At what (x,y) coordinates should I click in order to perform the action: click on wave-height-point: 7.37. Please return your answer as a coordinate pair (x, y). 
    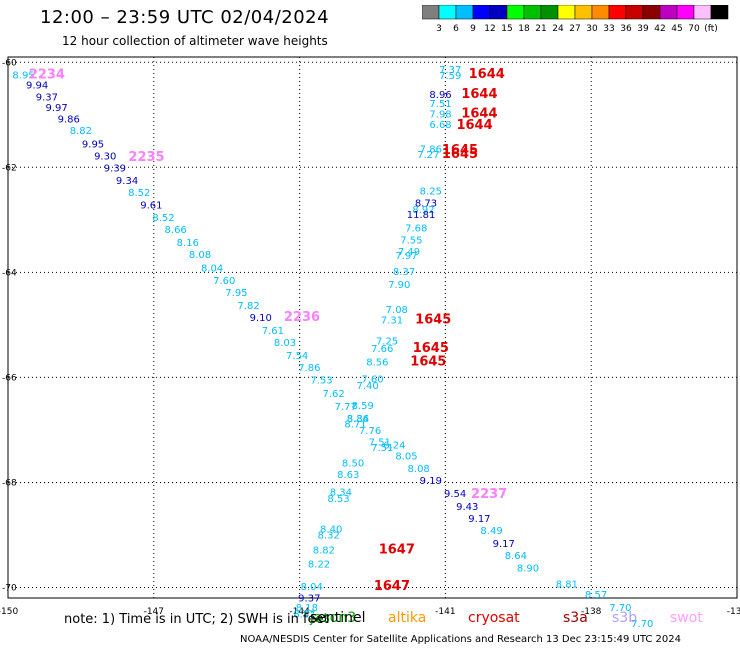
    Looking at the image, I should click on (450, 70).